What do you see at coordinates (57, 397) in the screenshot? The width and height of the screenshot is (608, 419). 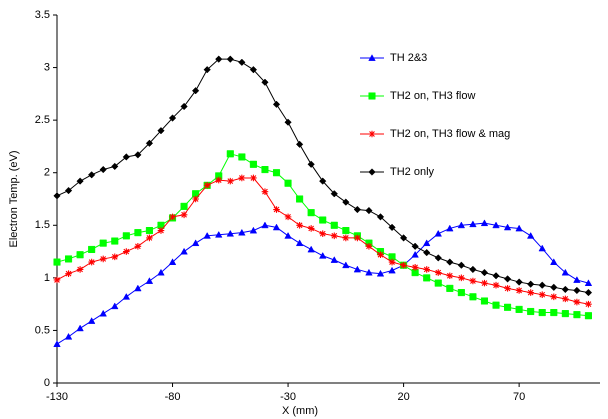 I see `x-tick-label: -130` at bounding box center [57, 397].